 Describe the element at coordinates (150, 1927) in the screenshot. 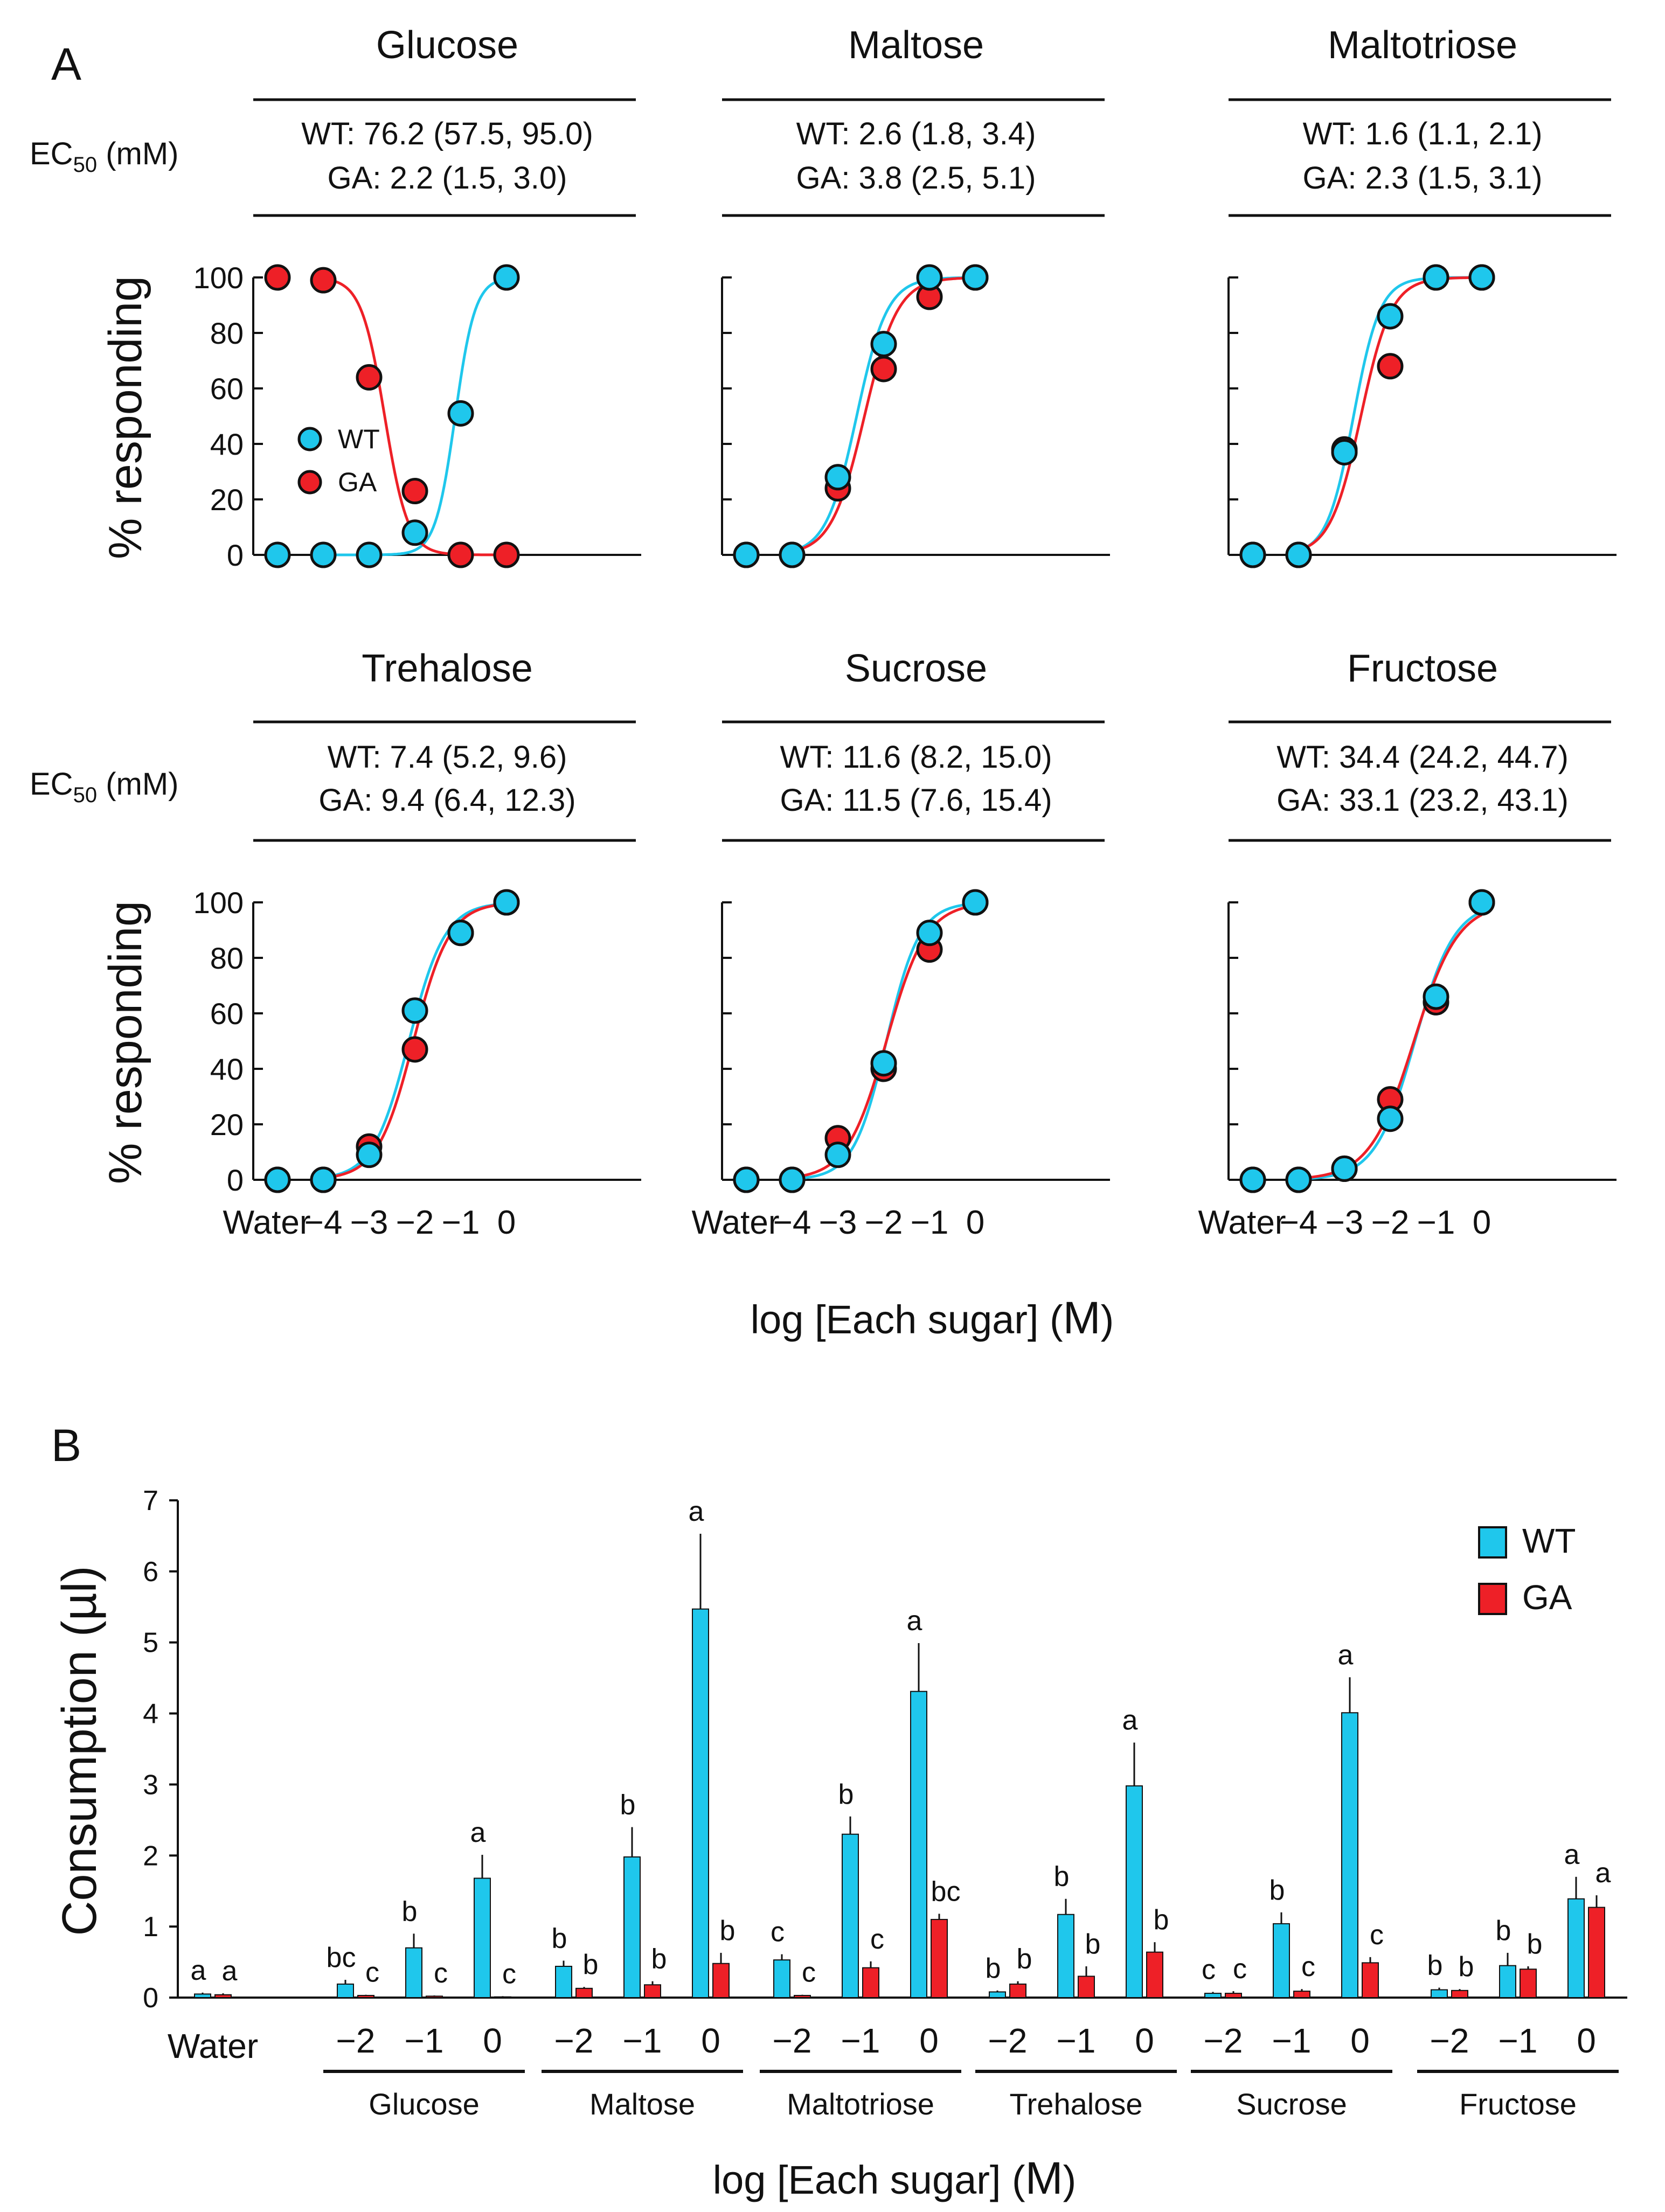

I see `y-tick-label: 1` at that location.